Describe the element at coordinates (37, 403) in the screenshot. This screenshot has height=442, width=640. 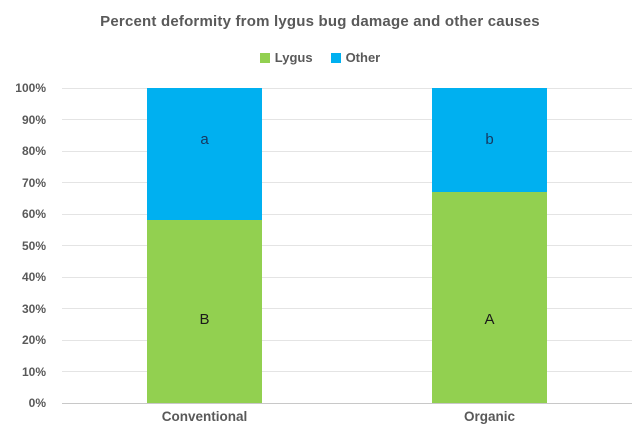
I see `y-tick-label-0: 0%` at that location.